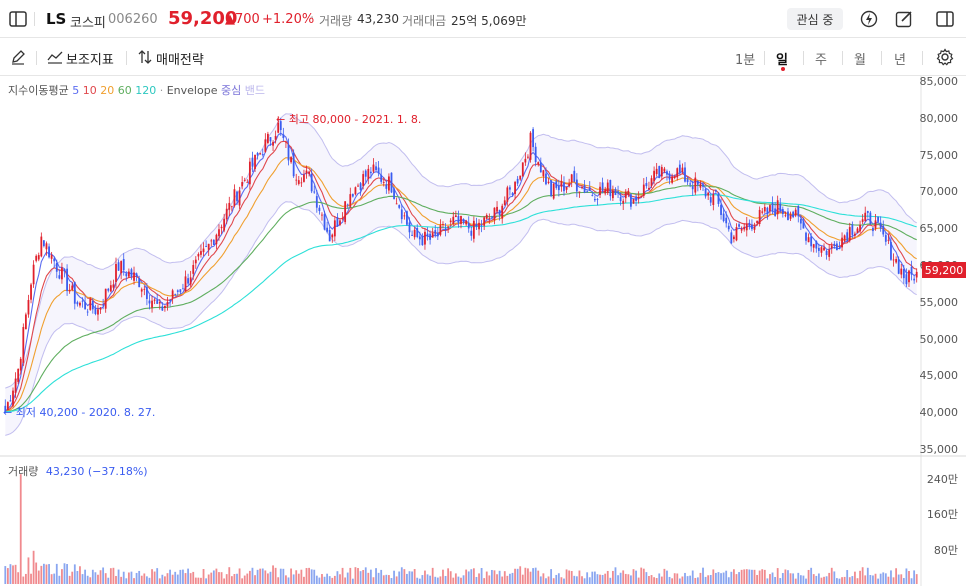 This screenshot has height=586, width=966. I want to click on period-1min: 1분, so click(745, 60).